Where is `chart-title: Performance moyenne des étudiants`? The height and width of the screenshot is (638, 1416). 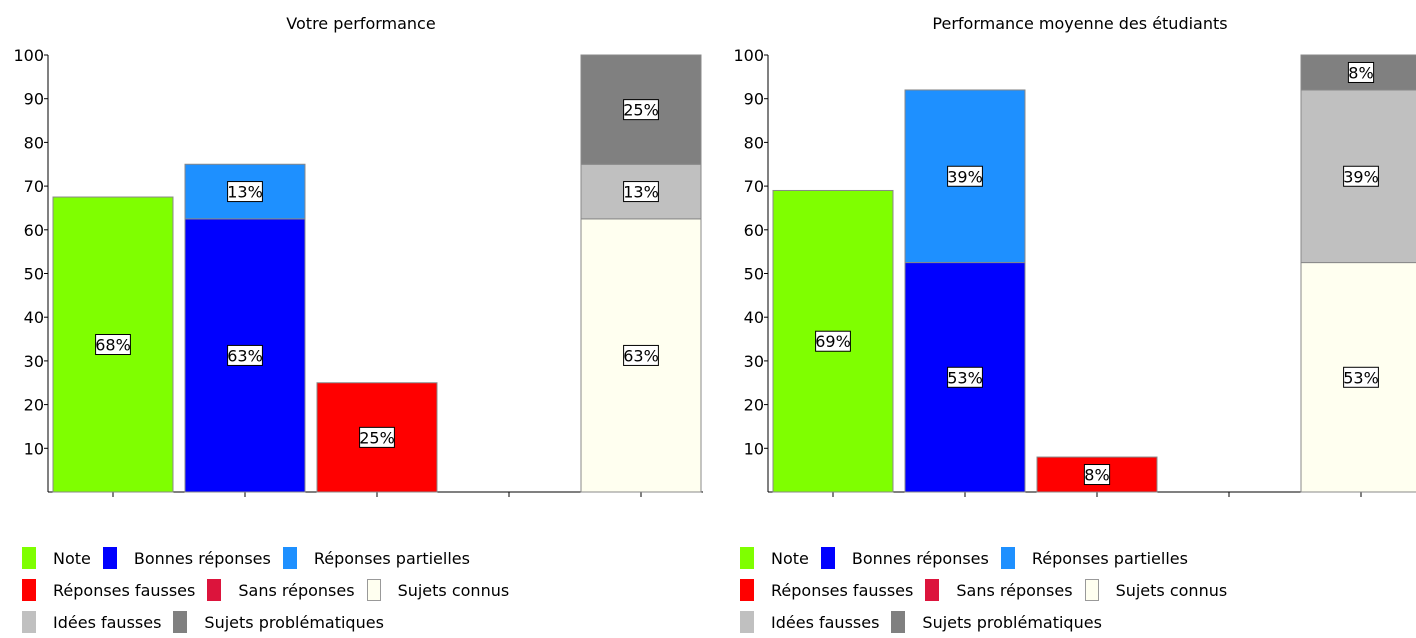
chart-title: Performance moyenne des étudiants is located at coordinates (1080, 23).